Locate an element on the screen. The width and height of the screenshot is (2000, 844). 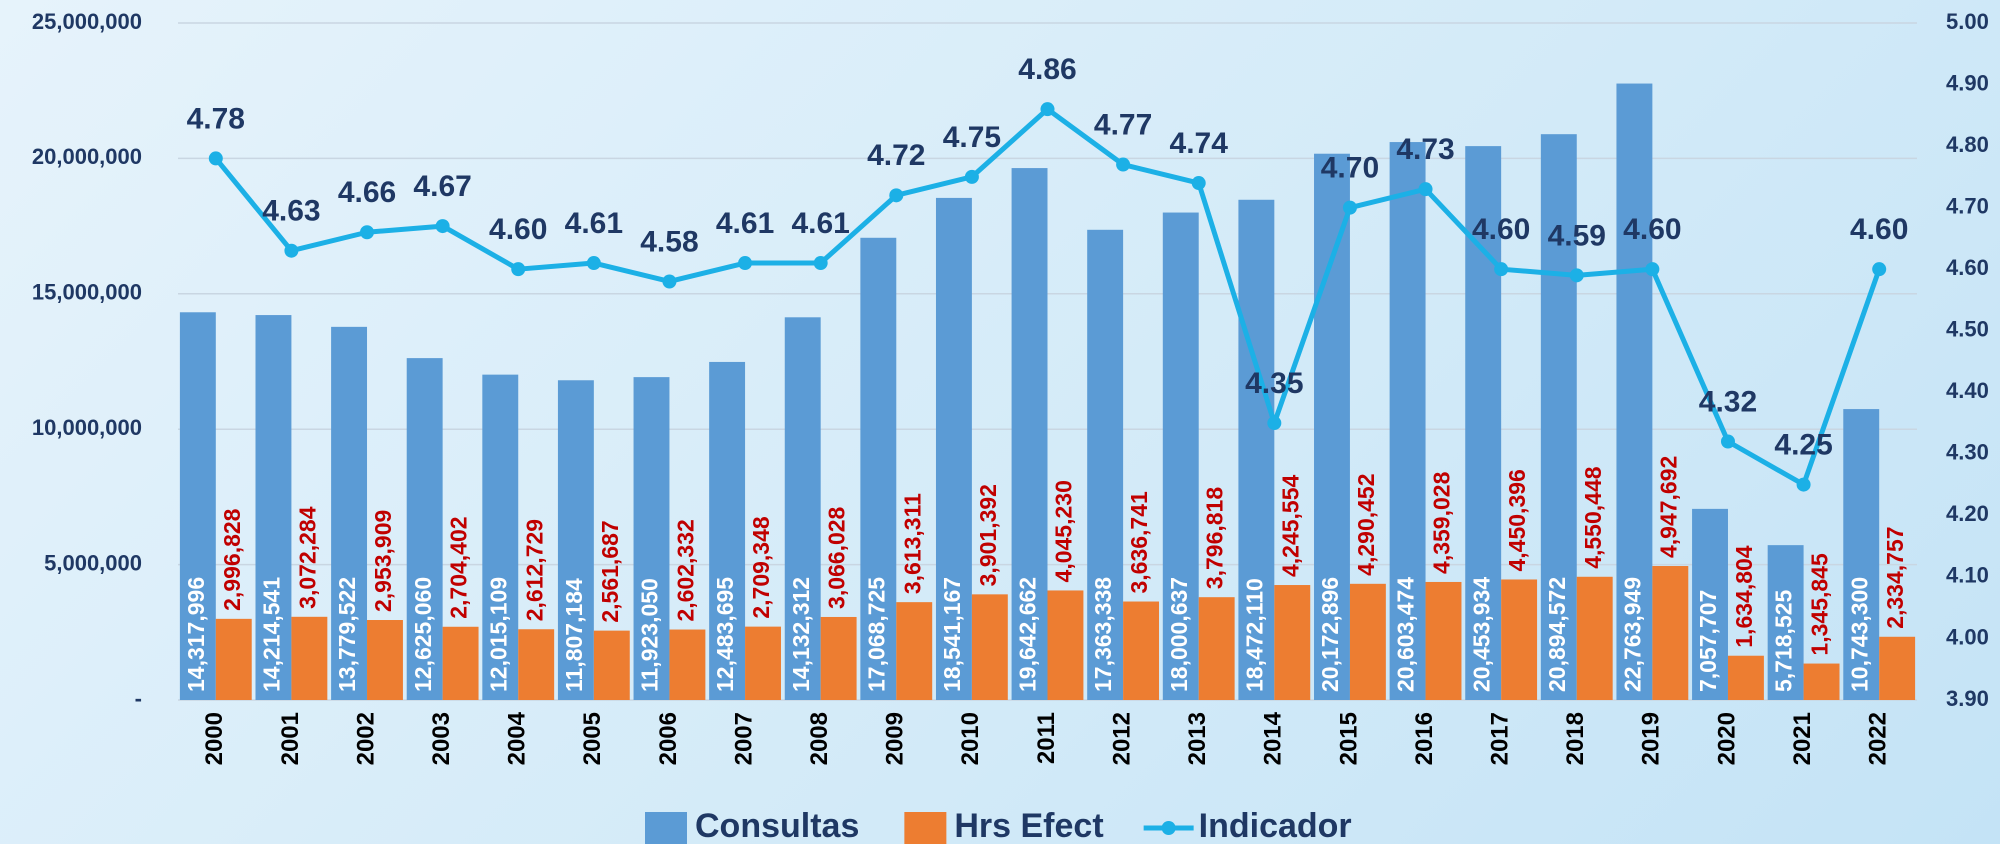
y-tick-label: 15,000,000 is located at coordinates (87, 292).